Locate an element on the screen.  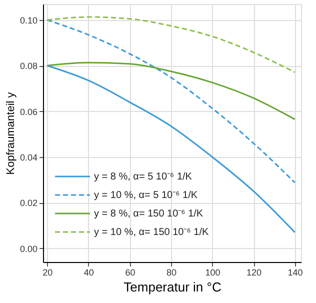
x-tick-label: 40 is located at coordinates (89, 273).